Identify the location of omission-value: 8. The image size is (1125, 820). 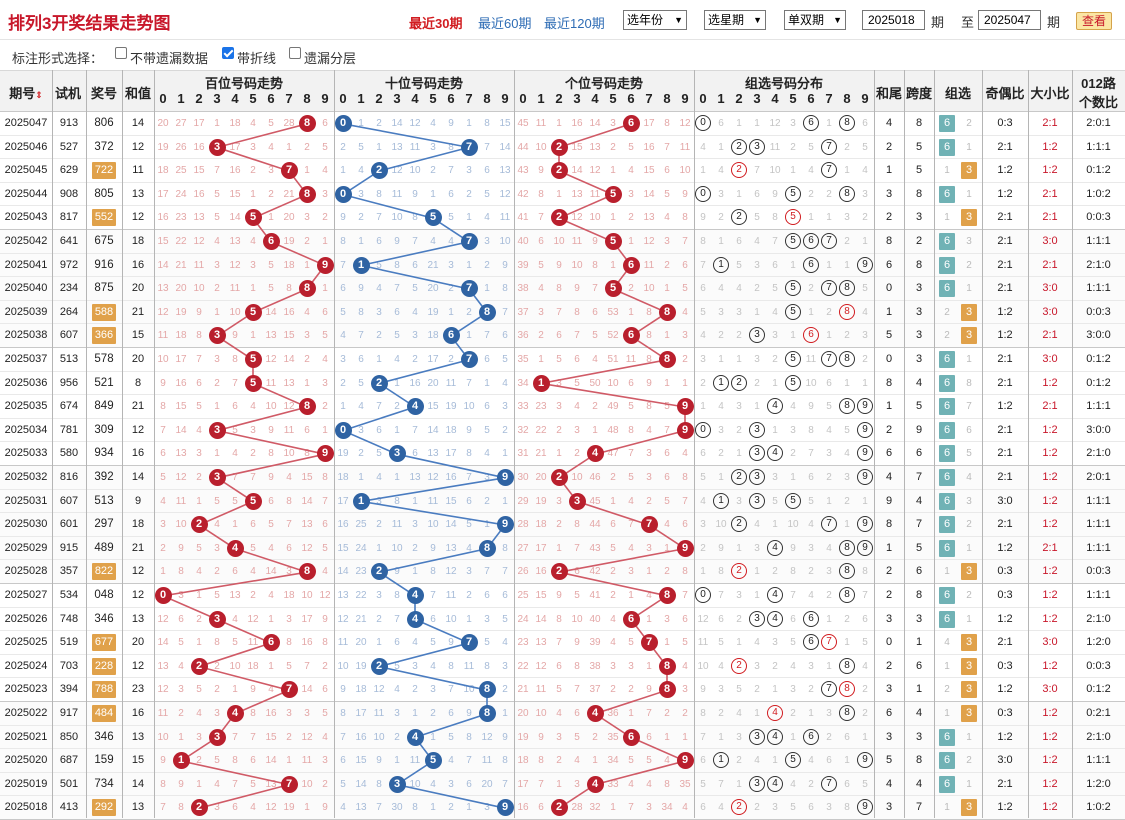
(559, 619).